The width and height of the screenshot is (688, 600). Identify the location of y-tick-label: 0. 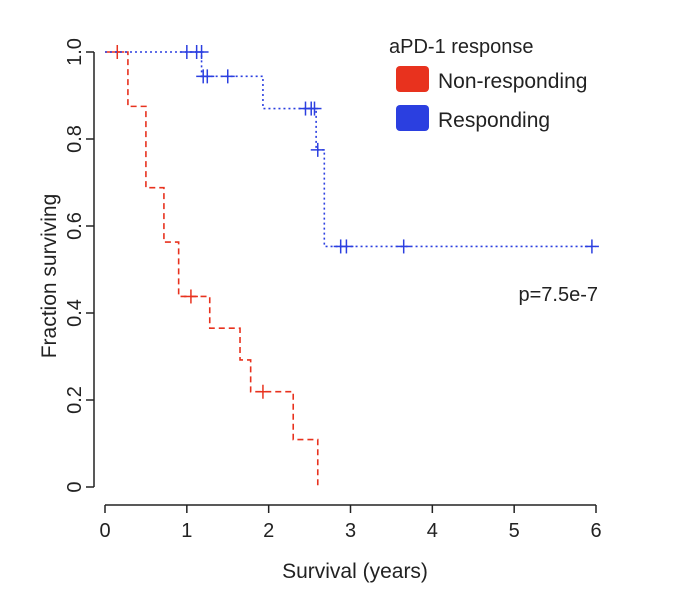
(75, 486).